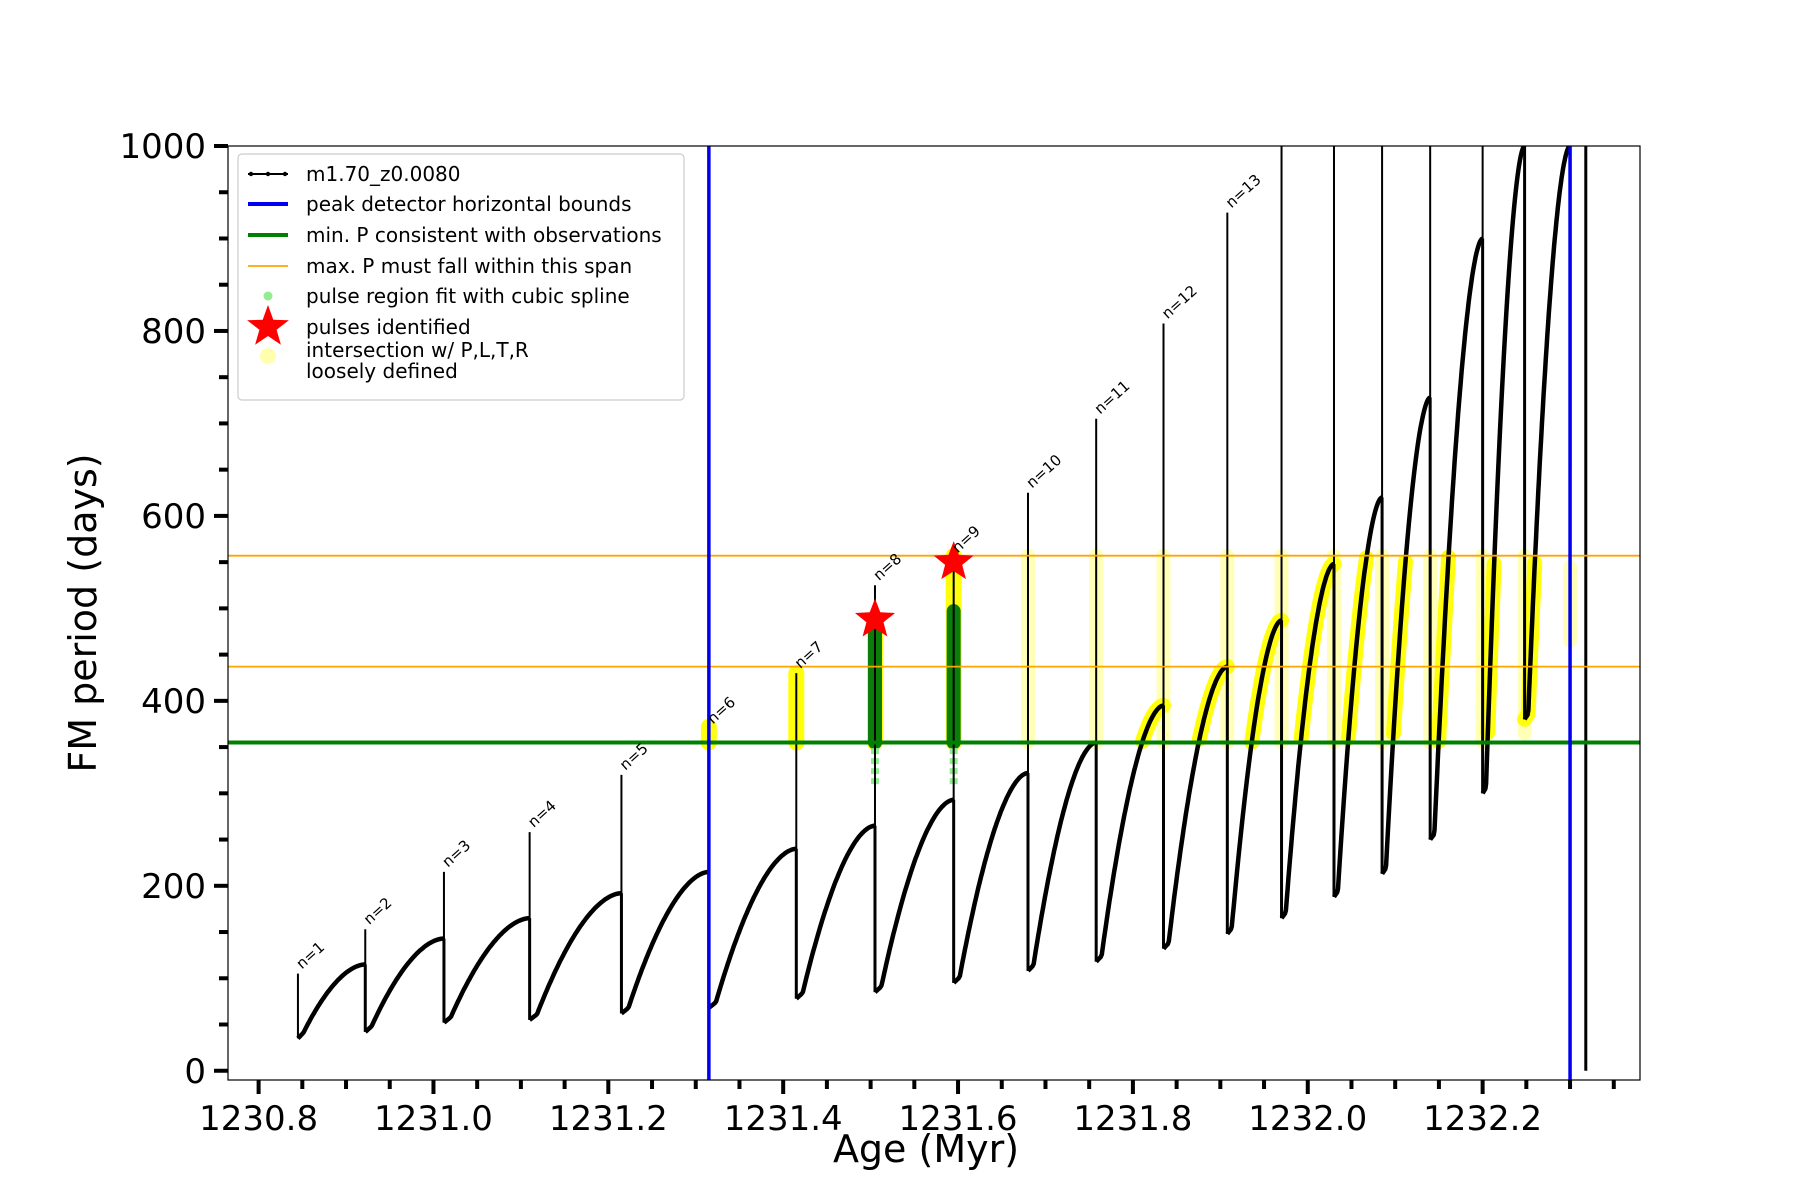  Describe the element at coordinates (382, 371) in the screenshot. I see `legend-label: loosely defined` at that location.